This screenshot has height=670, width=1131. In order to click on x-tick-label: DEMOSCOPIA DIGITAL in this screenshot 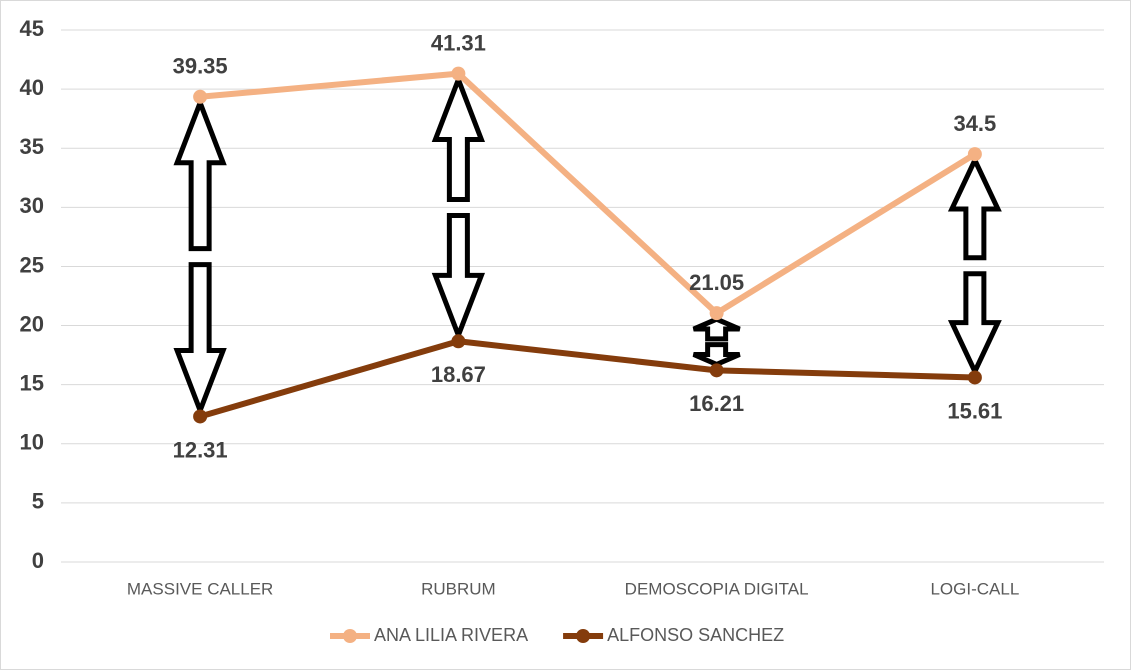, I will do `click(717, 588)`.